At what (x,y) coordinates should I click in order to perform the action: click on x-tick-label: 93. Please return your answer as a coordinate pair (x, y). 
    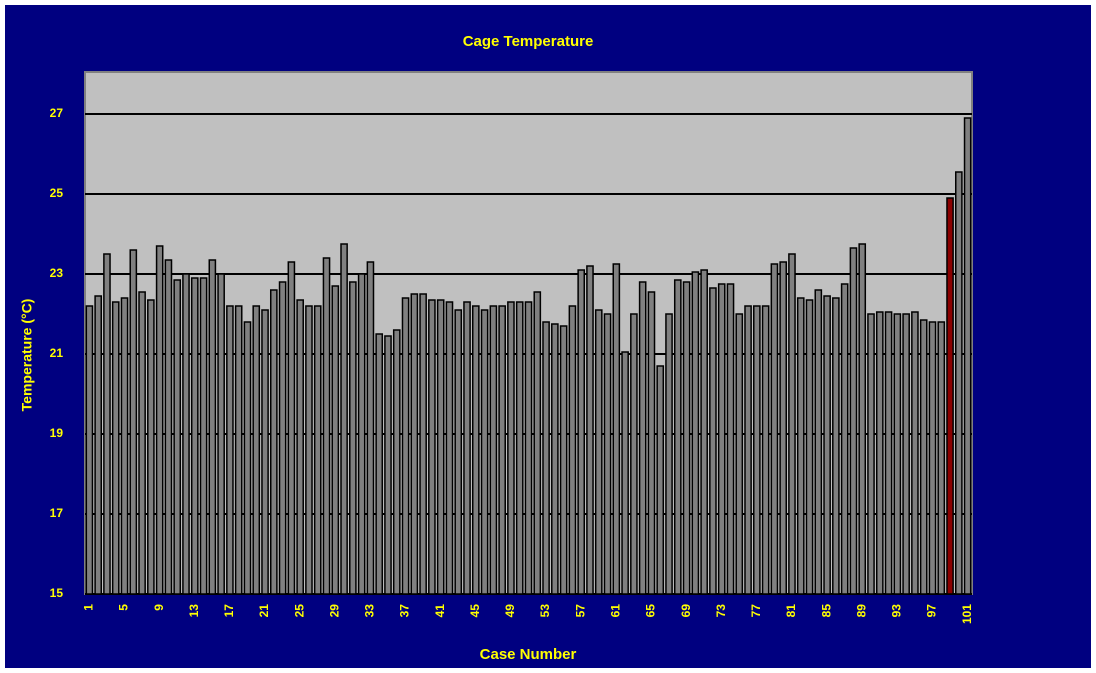
    Looking at the image, I should click on (897, 611).